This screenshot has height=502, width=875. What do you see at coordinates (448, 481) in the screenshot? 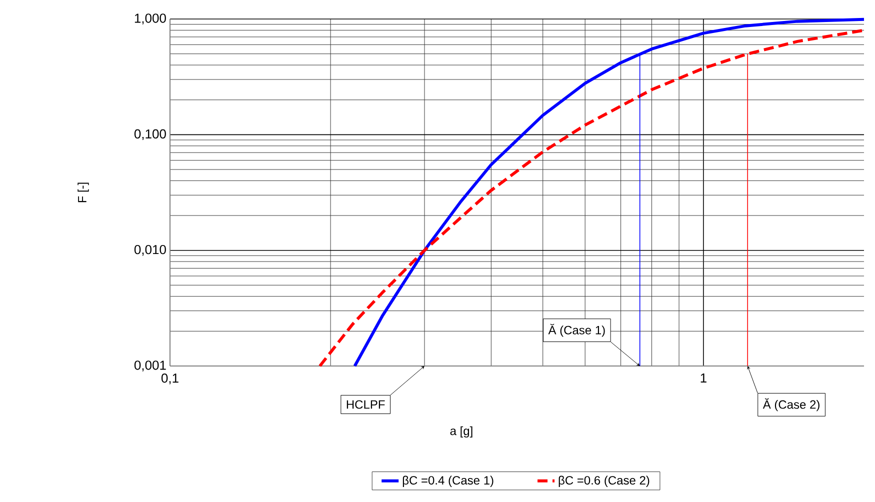
I see `legend-label: βC =0.4 (Case 1)` at bounding box center [448, 481].